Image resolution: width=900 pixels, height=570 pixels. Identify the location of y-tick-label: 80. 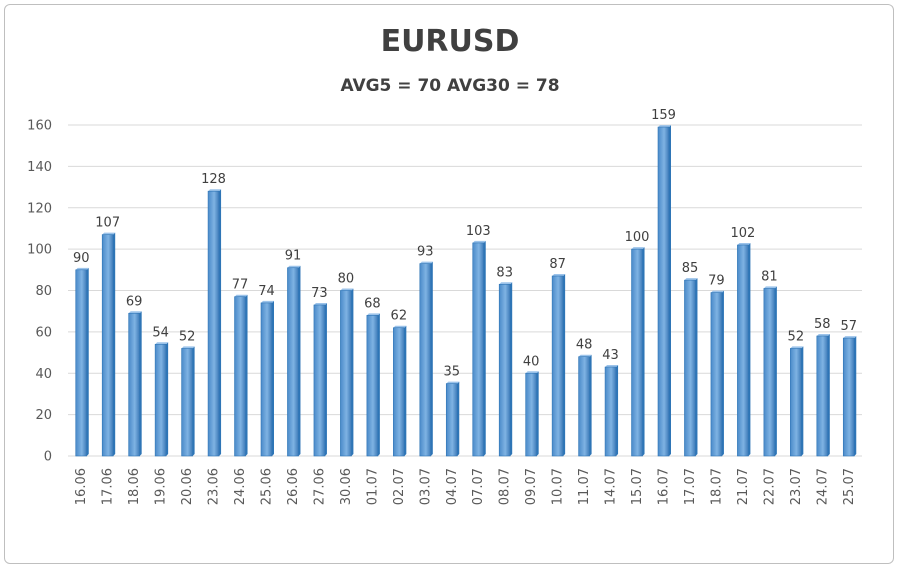
(43, 291).